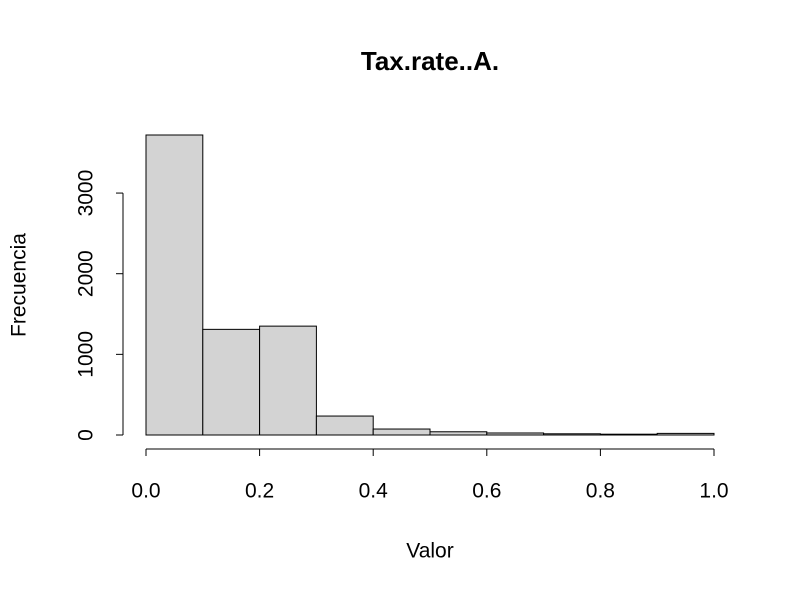 This screenshot has height=600, width=800. Describe the element at coordinates (486, 491) in the screenshot. I see `x-tick-label: 0.6` at that location.